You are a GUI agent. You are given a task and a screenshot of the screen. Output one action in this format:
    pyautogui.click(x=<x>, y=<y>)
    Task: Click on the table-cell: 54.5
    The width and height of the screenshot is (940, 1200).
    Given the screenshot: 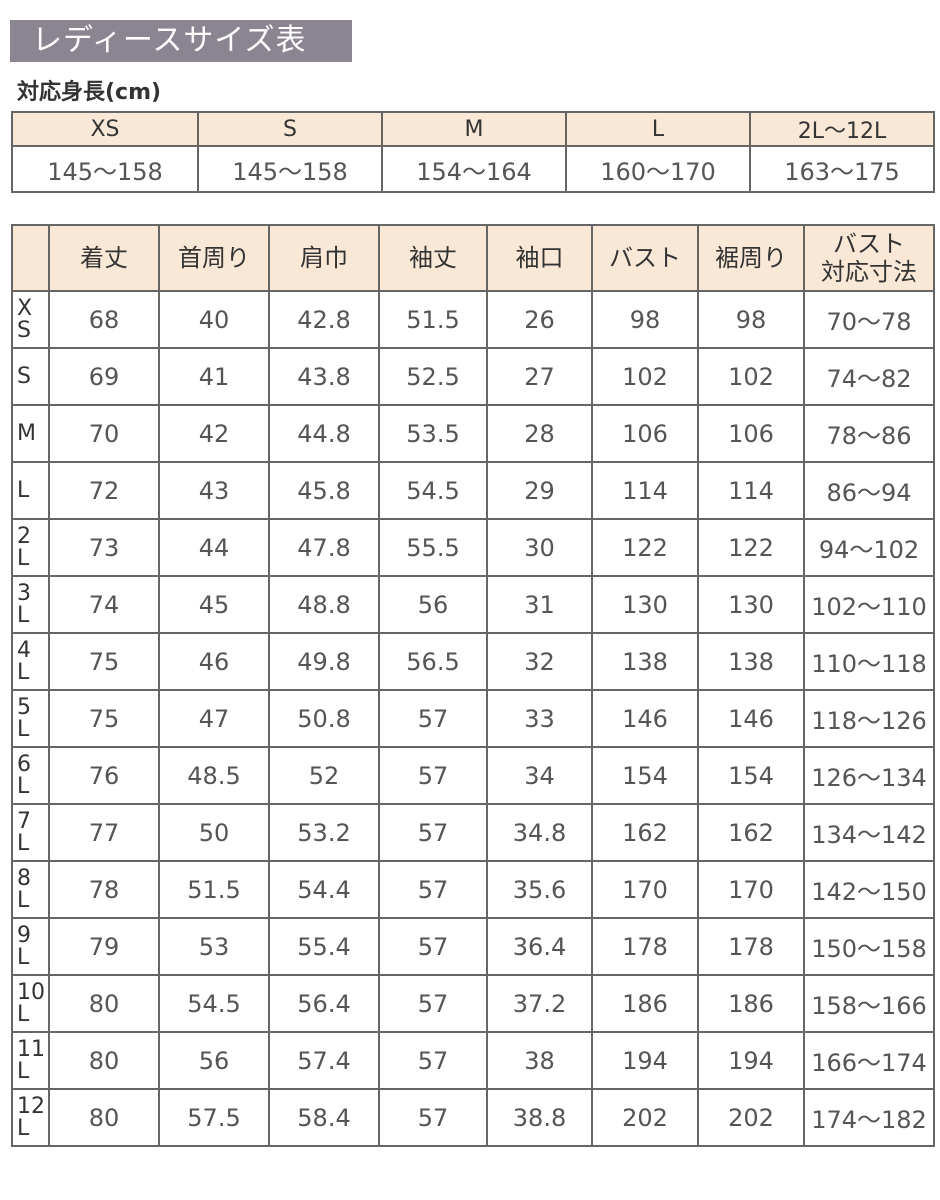 What is the action you would take?
    pyautogui.click(x=214, y=1003)
    